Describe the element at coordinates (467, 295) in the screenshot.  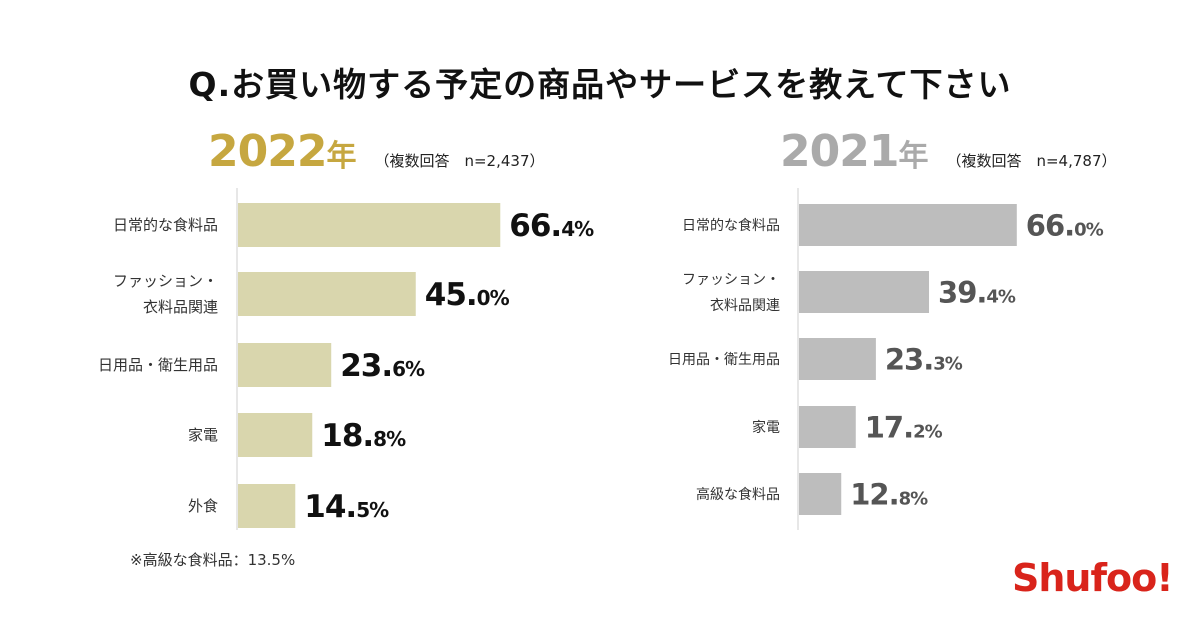
I see `value-label: 45.0%` at that location.